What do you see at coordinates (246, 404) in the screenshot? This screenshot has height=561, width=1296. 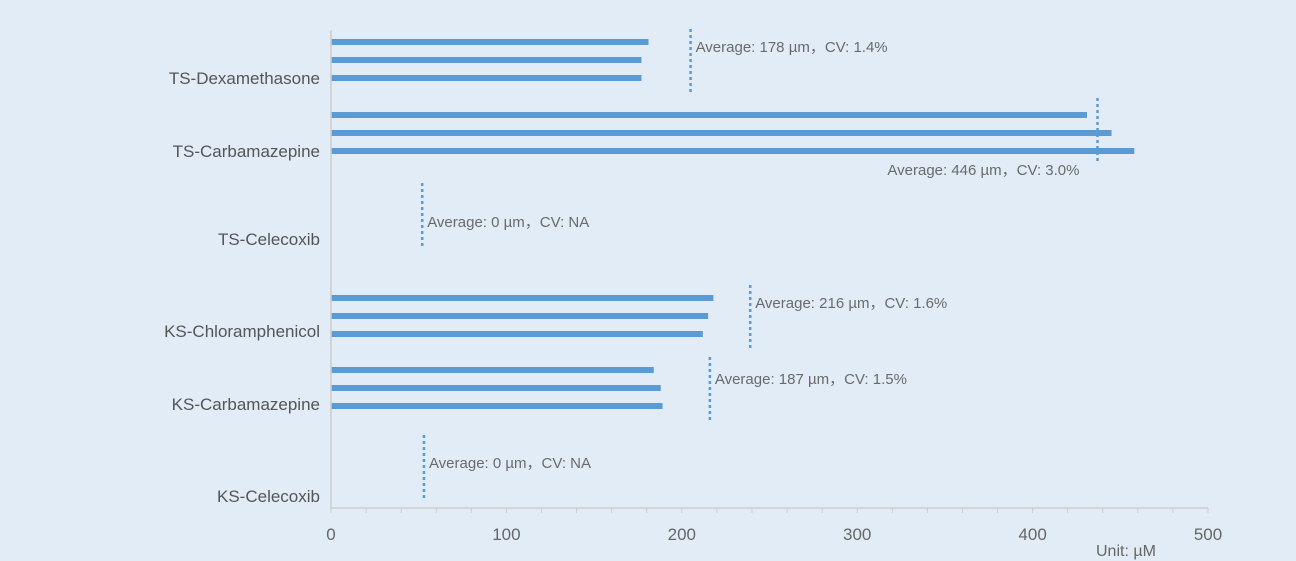 I see `category-label: KS-Carbamazepine` at bounding box center [246, 404].